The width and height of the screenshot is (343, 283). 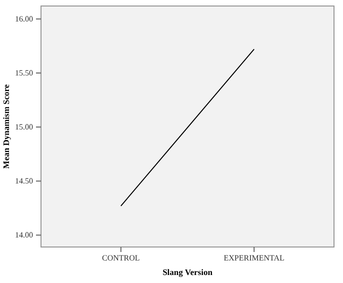 I want to click on x-tick-label: EXPERIMENTAL, so click(x=254, y=258).